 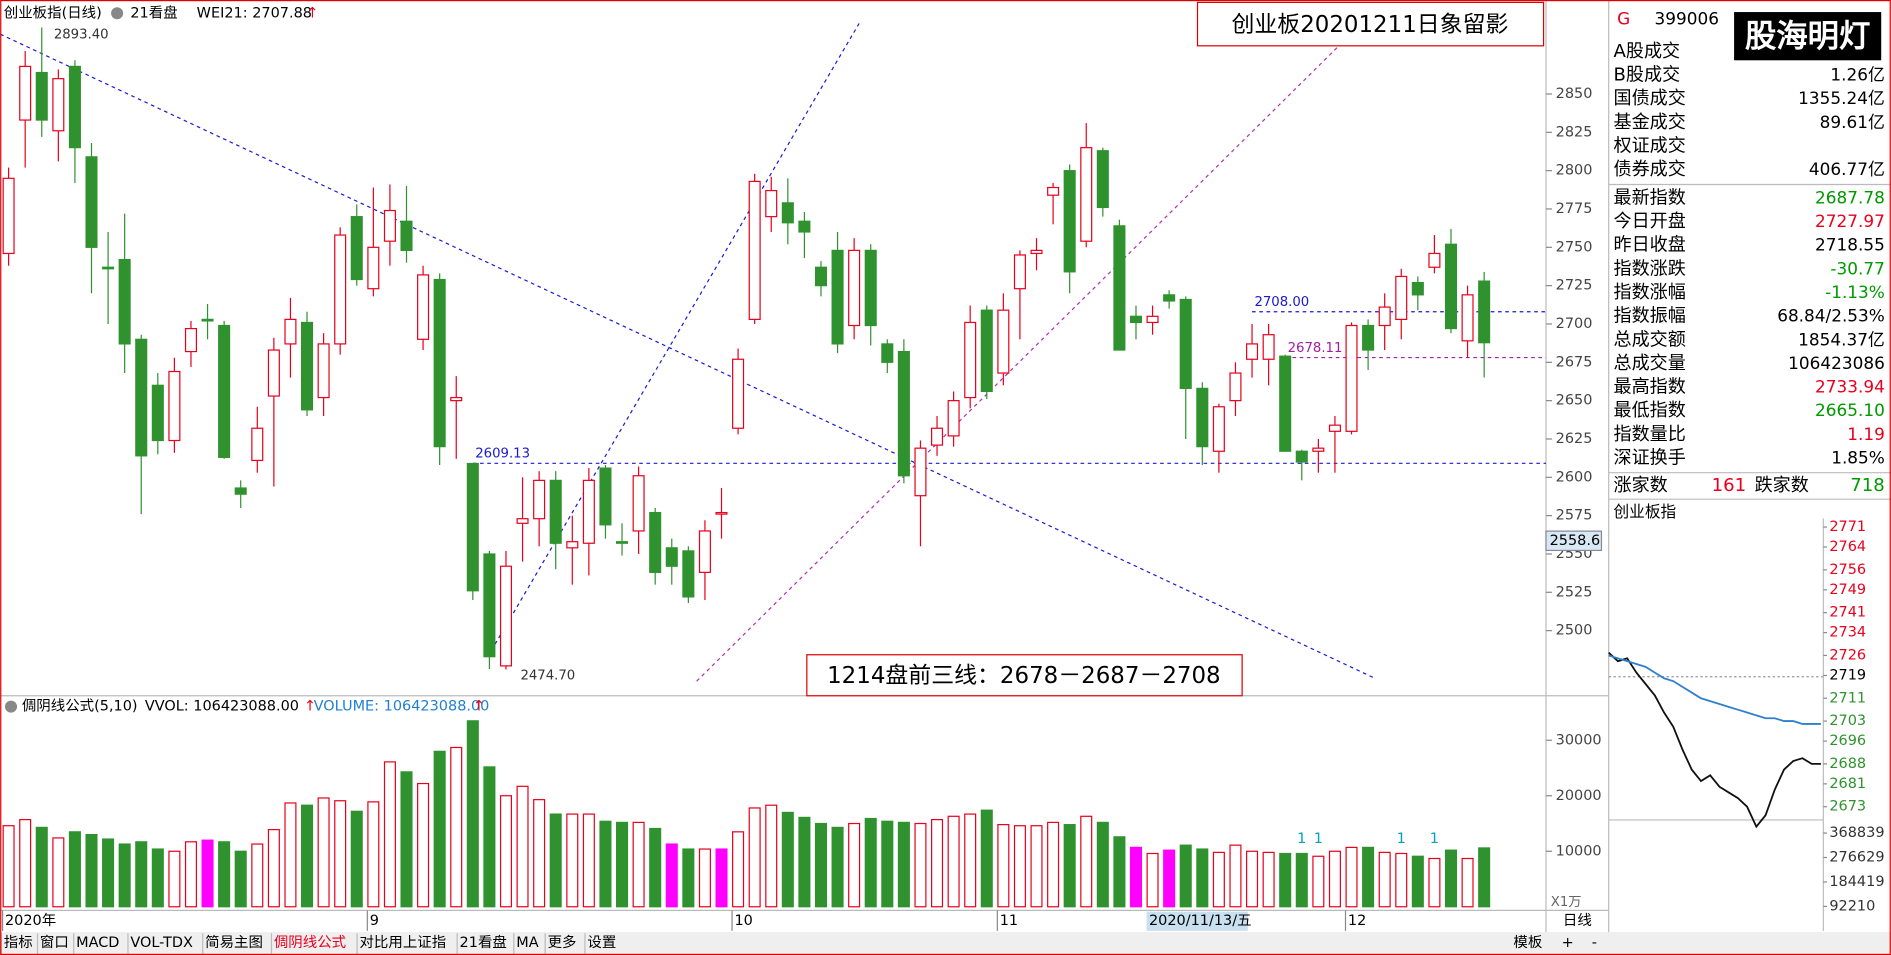 What do you see at coordinates (54, 942) in the screenshot?
I see `tab: 窗口` at bounding box center [54, 942].